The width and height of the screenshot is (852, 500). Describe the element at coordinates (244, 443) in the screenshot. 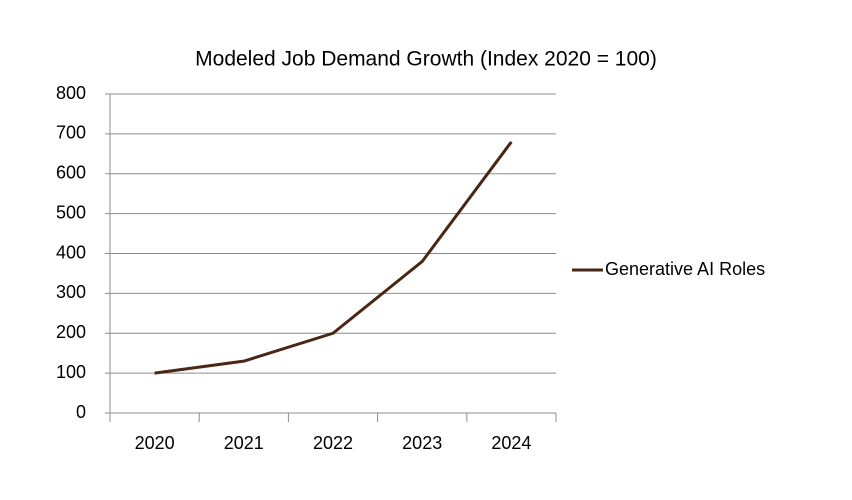

I see `x-tick-label: 2021` at that location.